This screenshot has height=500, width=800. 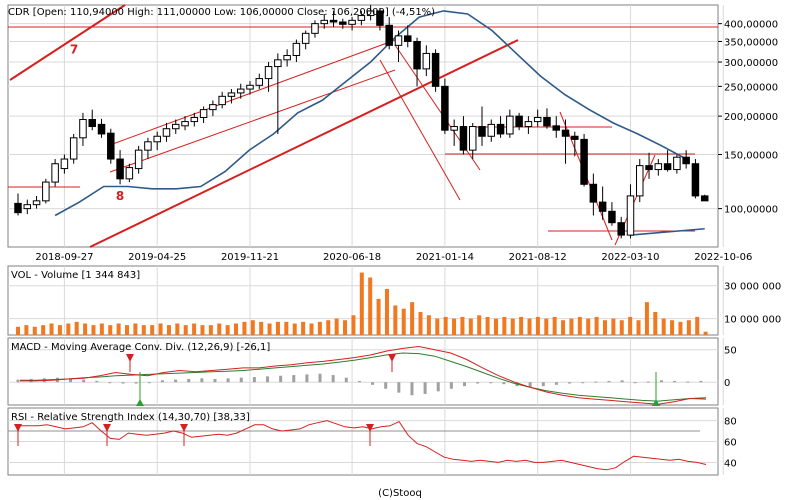 What do you see at coordinates (140, 402) in the screenshot?
I see `buy-signal-marker` at bounding box center [140, 402].